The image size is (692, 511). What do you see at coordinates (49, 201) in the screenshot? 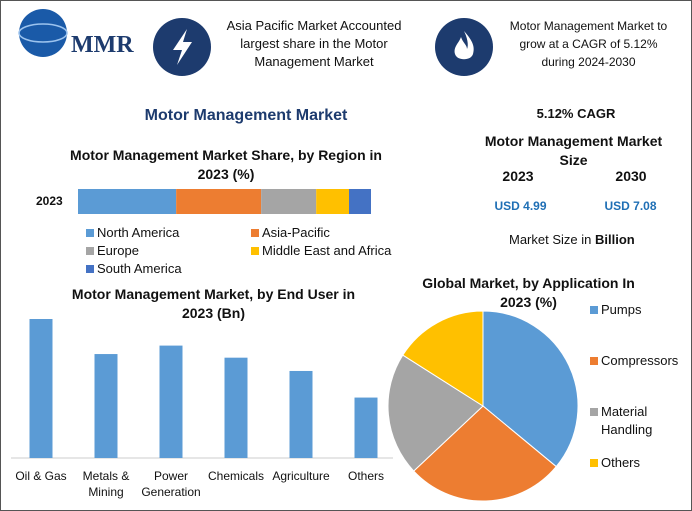
I see `y-tick-label: 2023` at bounding box center [49, 201].